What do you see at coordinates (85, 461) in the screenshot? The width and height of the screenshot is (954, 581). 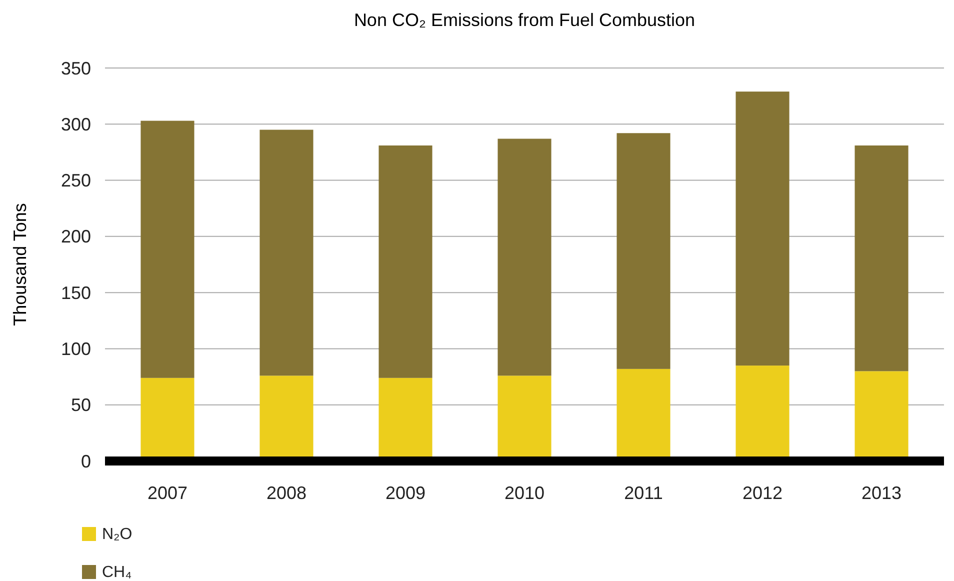 I see `y-tick-label: 0` at bounding box center [85, 461].